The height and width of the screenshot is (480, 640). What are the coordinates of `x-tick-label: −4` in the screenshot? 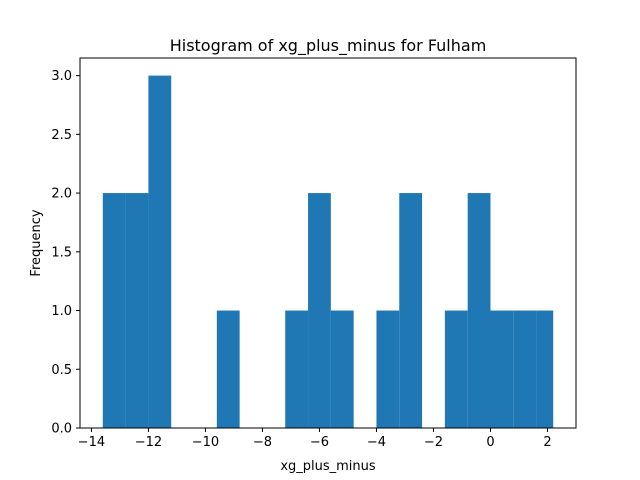 It's located at (376, 442).